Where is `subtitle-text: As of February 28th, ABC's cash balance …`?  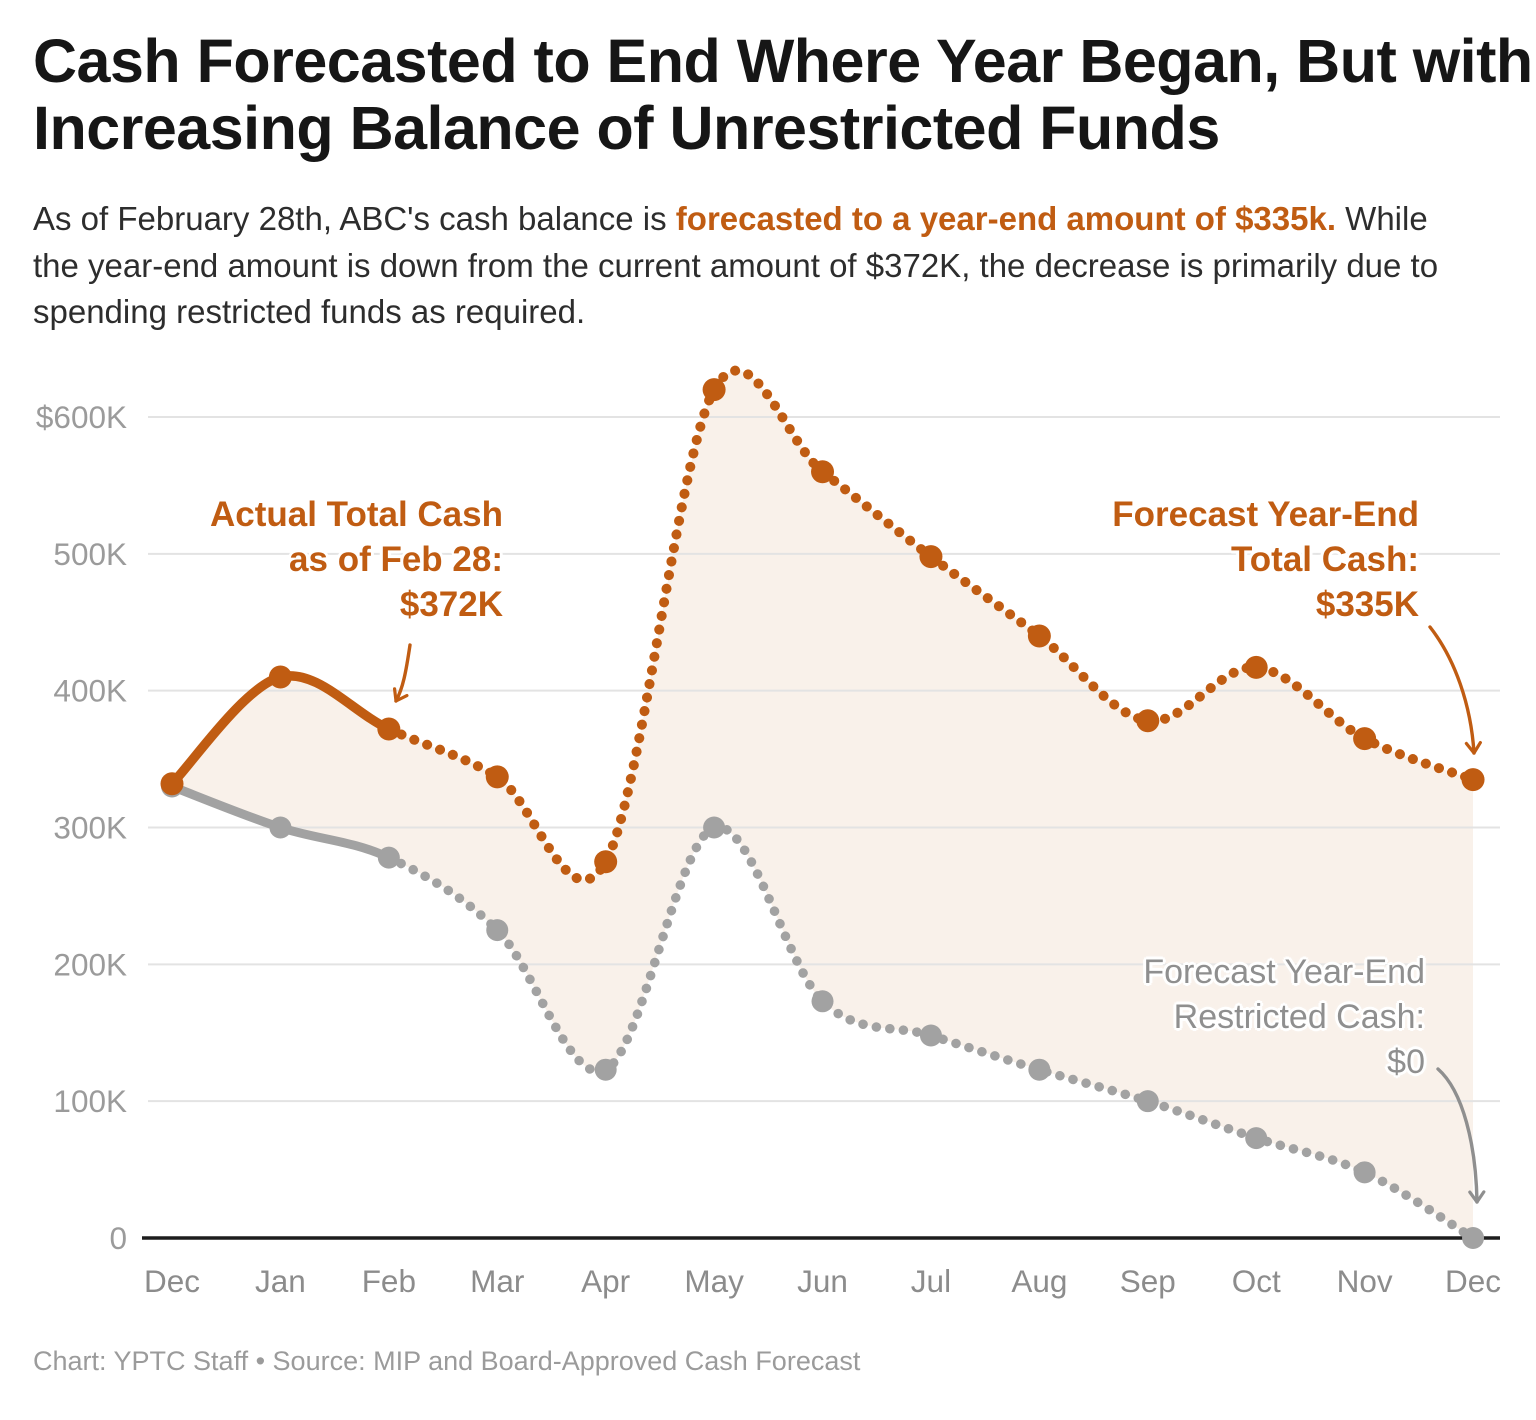
subtitle-text: As of February 28th, ABC's cash balance … is located at coordinates (354, 218).